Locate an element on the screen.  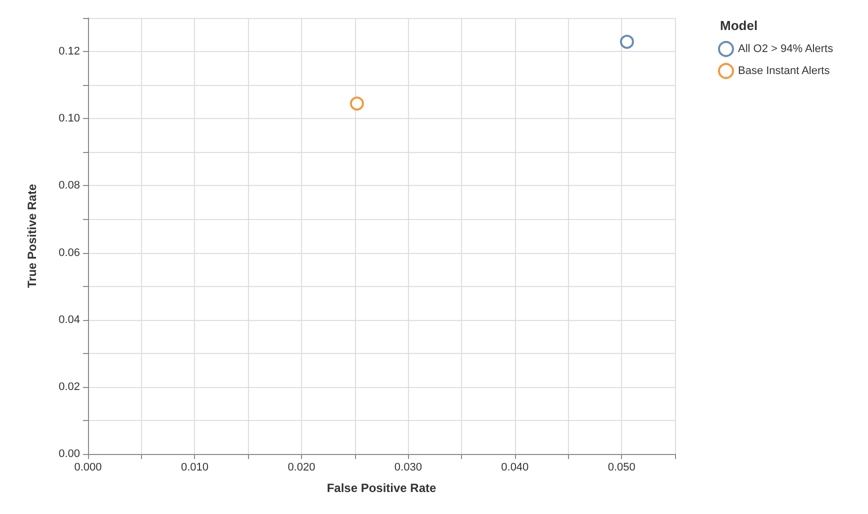
legend-title: Model is located at coordinates (739, 25).